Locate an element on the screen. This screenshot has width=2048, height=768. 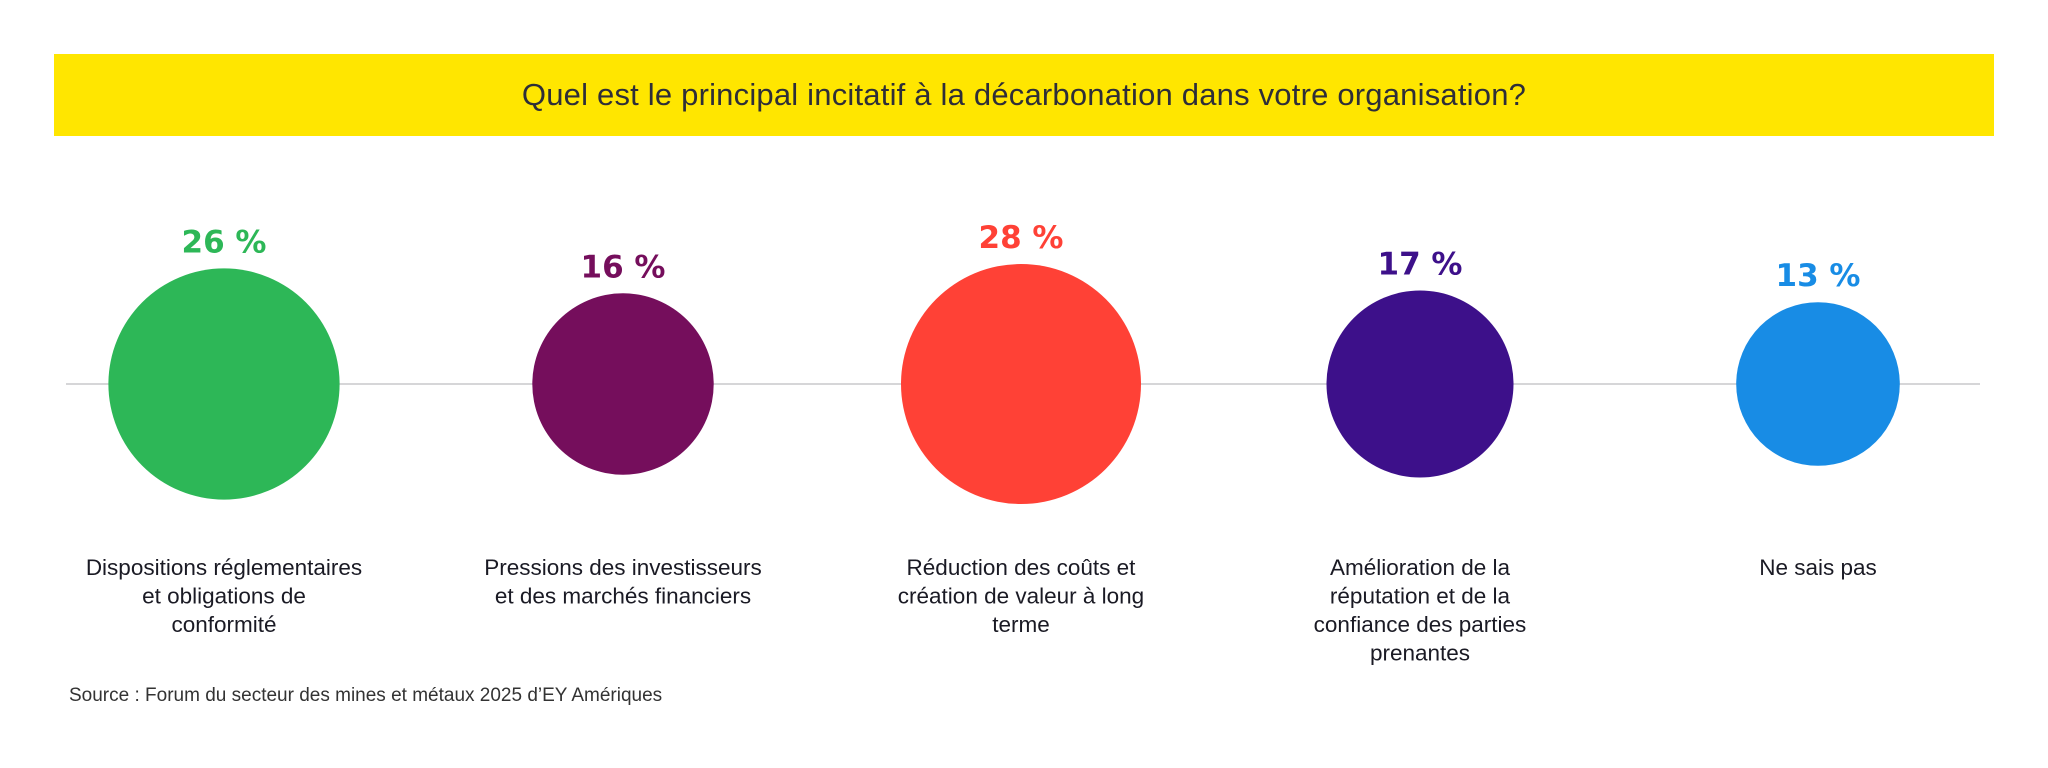
category-label-line: confiance des parties is located at coordinates (1420, 624).